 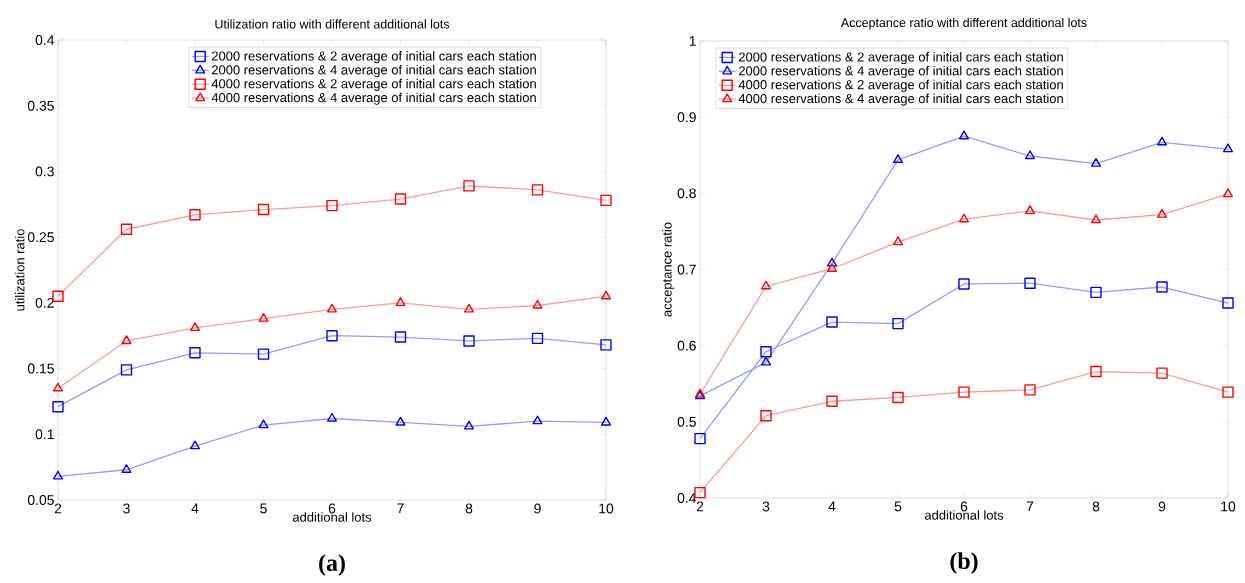 I want to click on x-tick-label: 10, so click(x=1228, y=506).